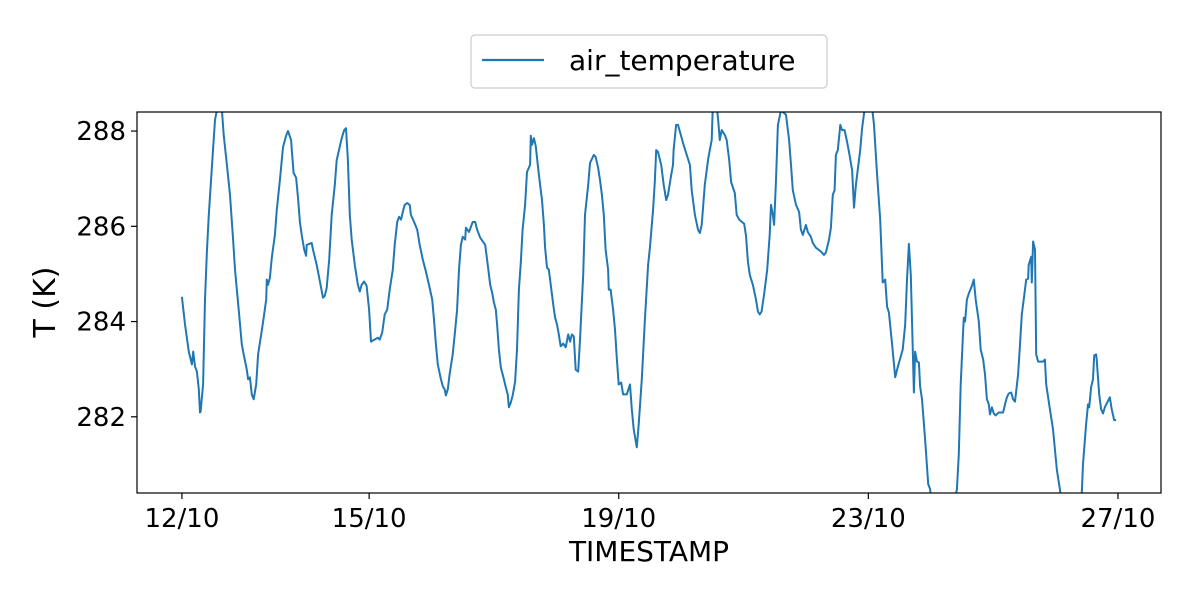 The width and height of the screenshot is (1200, 600). Describe the element at coordinates (101, 323) in the screenshot. I see `y-tick-label: 284` at that location.